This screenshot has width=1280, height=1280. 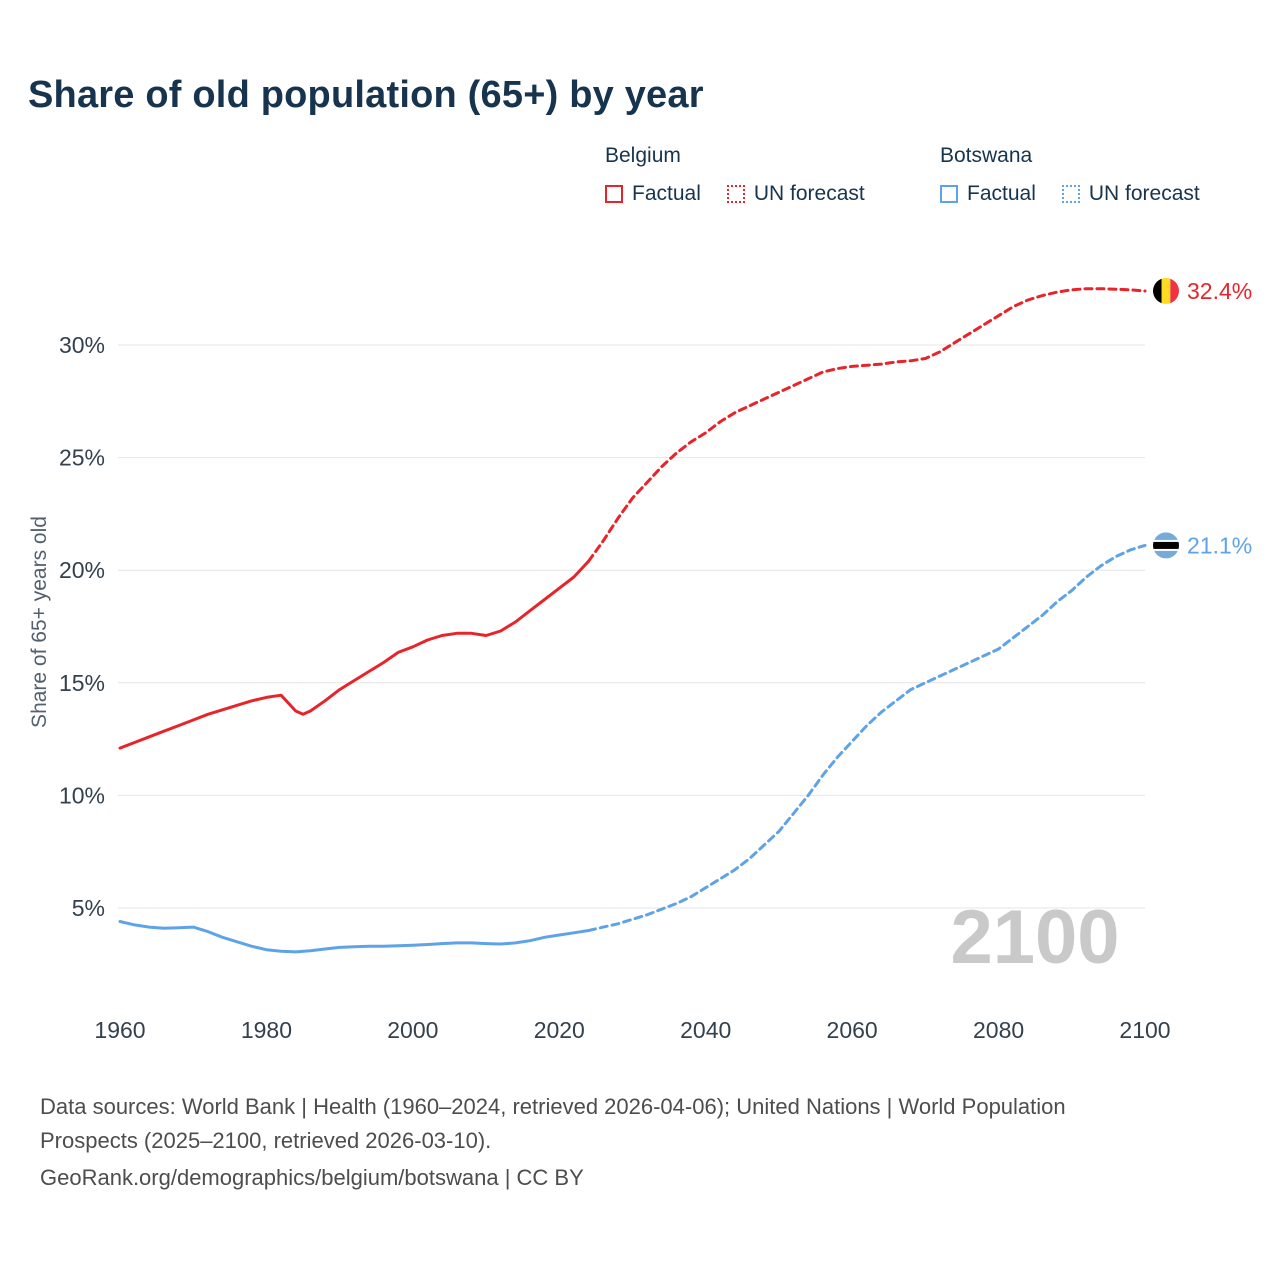 I want to click on y-tick-label: 30%, so click(x=82, y=345).